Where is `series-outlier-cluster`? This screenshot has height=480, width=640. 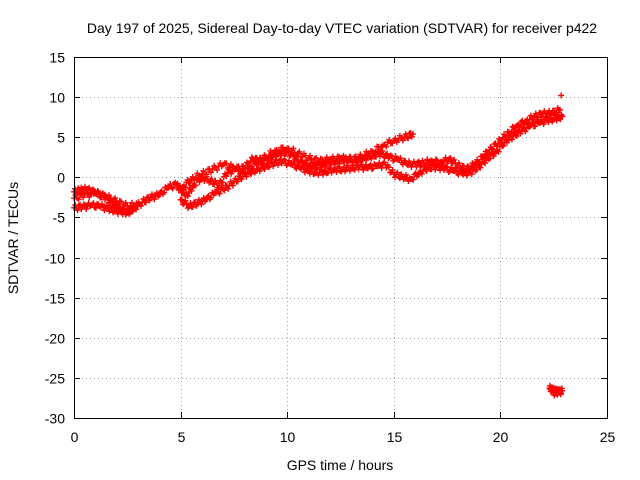 series-outlier-cluster is located at coordinates (556, 390).